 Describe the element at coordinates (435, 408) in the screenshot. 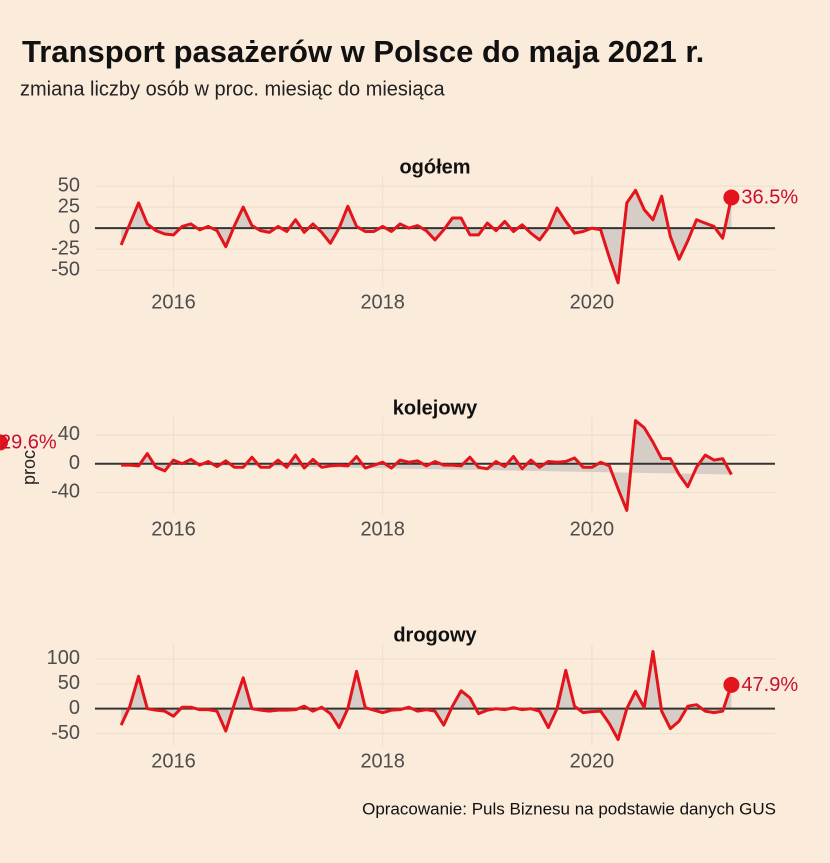

I see `panel-title: kolejowy` at that location.